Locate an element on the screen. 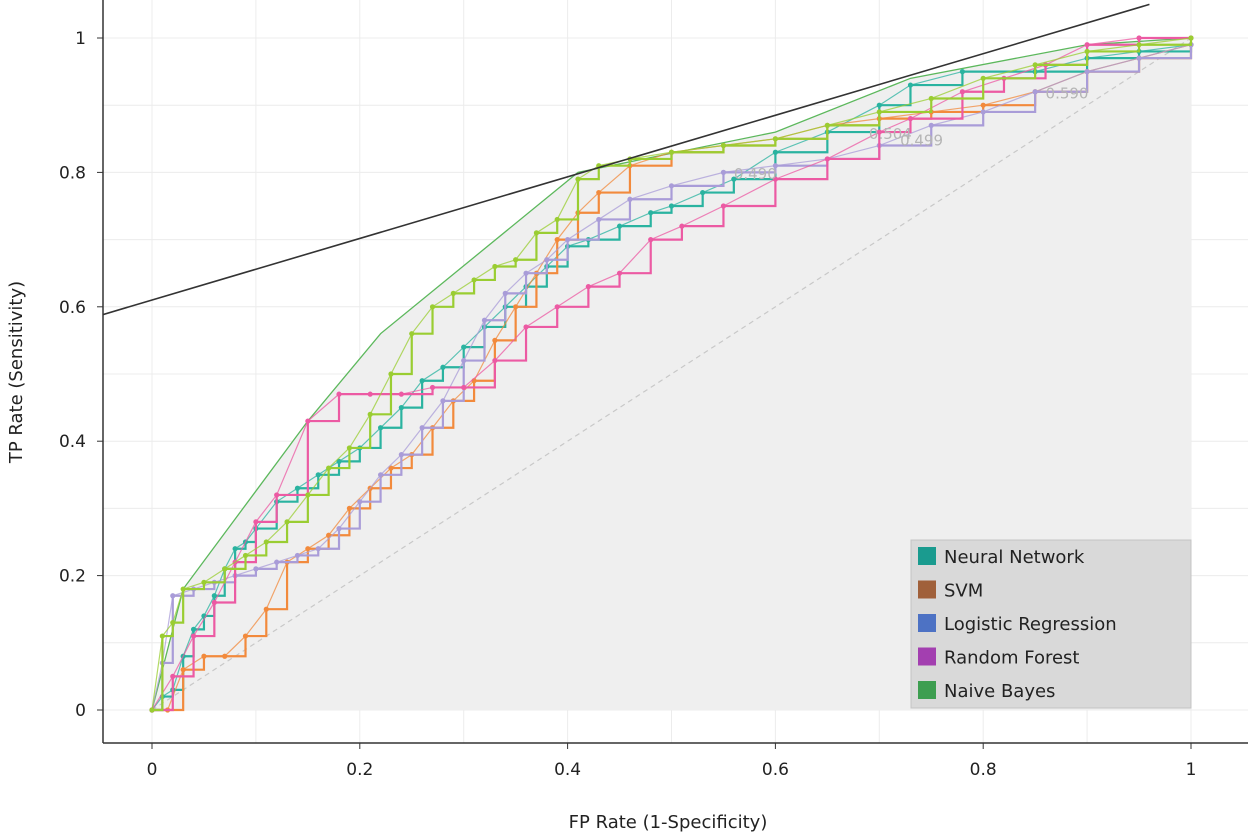  legend-label: Random Forest is located at coordinates (1011, 658).